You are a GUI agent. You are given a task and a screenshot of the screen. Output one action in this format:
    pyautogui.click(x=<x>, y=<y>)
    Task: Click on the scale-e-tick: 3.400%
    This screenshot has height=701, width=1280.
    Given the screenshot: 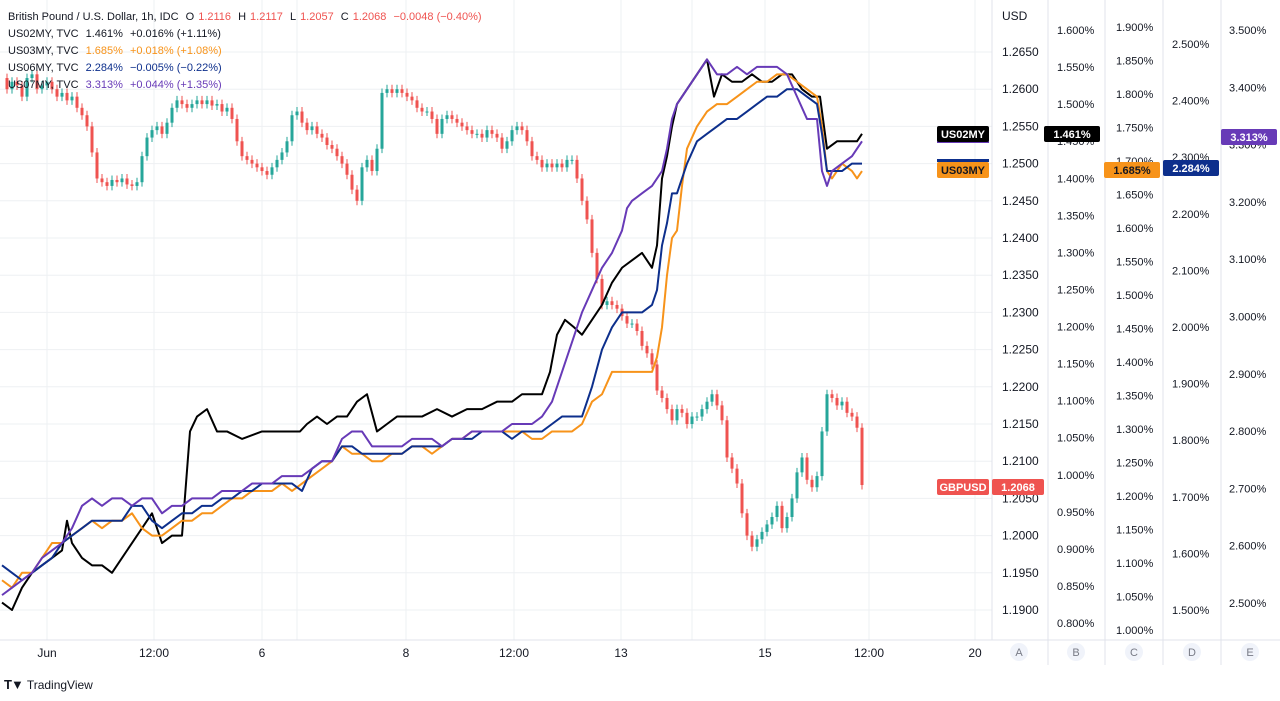 What is the action you would take?
    pyautogui.click(x=1248, y=88)
    